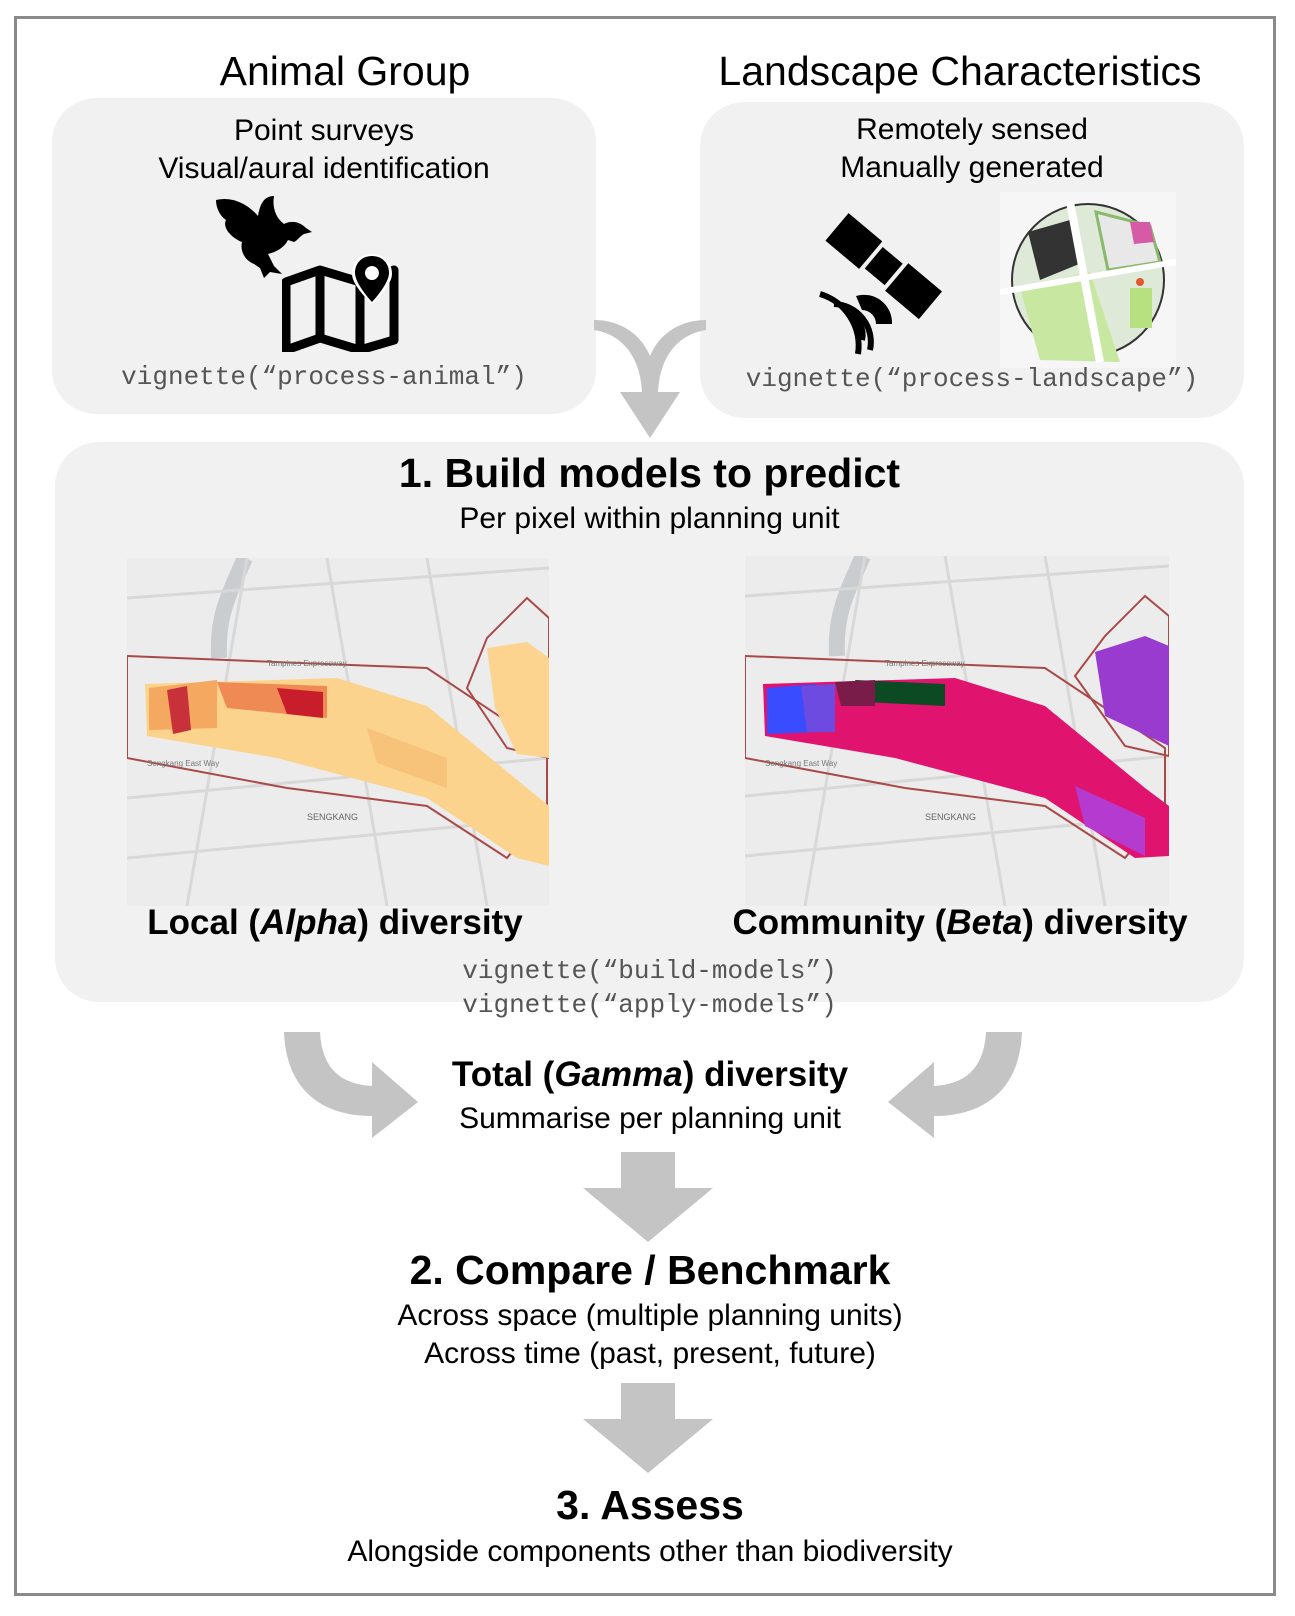 The image size is (1295, 1616). I want to click on landscape-map-thumbnail, so click(1088, 280).